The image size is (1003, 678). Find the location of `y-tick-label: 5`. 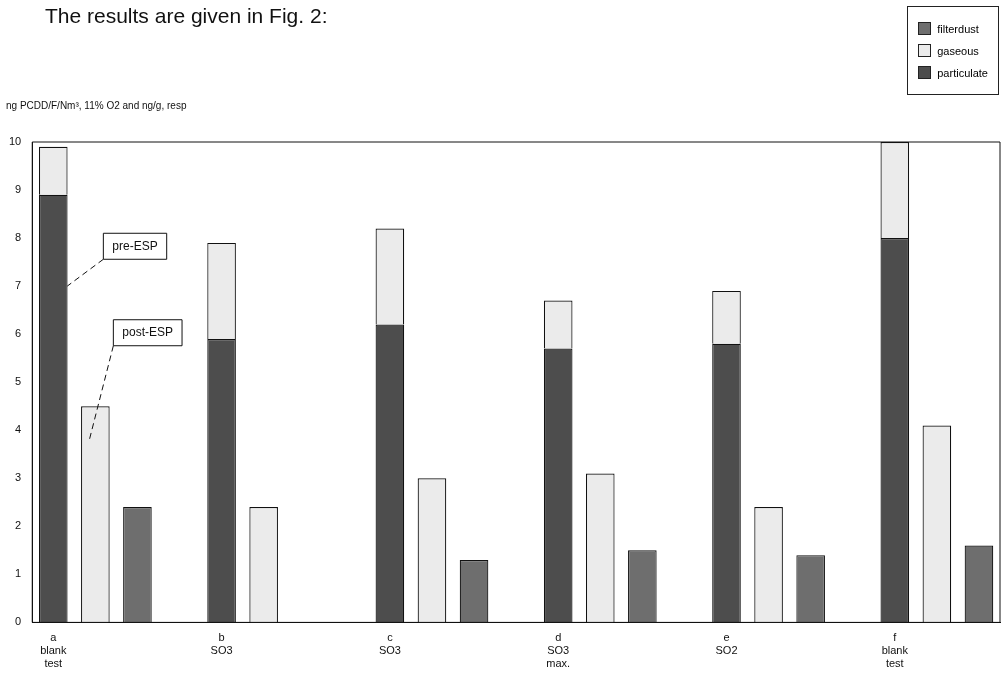

y-tick-label: 5 is located at coordinates (18, 381).